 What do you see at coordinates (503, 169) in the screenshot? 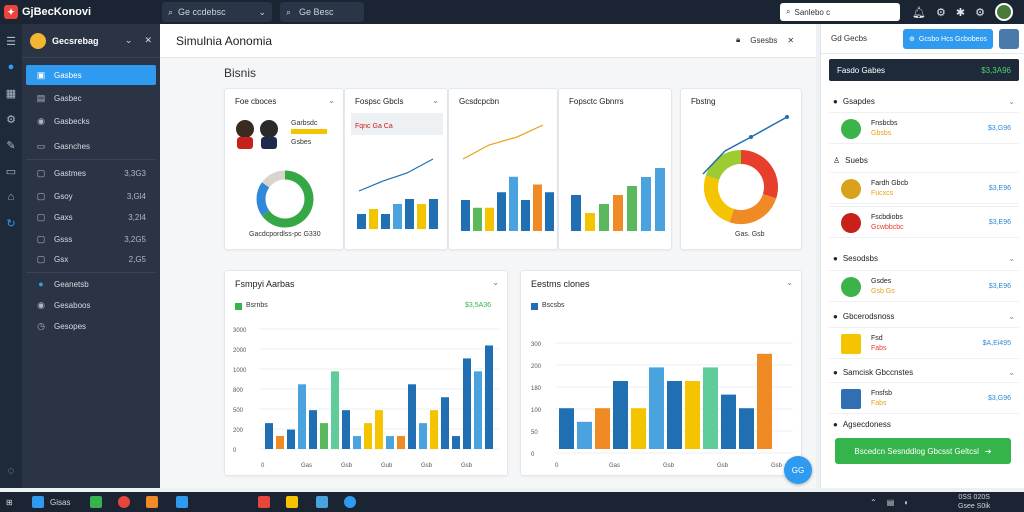
I see `card-bar-line-3: Gcsdcpcbn` at bounding box center [503, 169].